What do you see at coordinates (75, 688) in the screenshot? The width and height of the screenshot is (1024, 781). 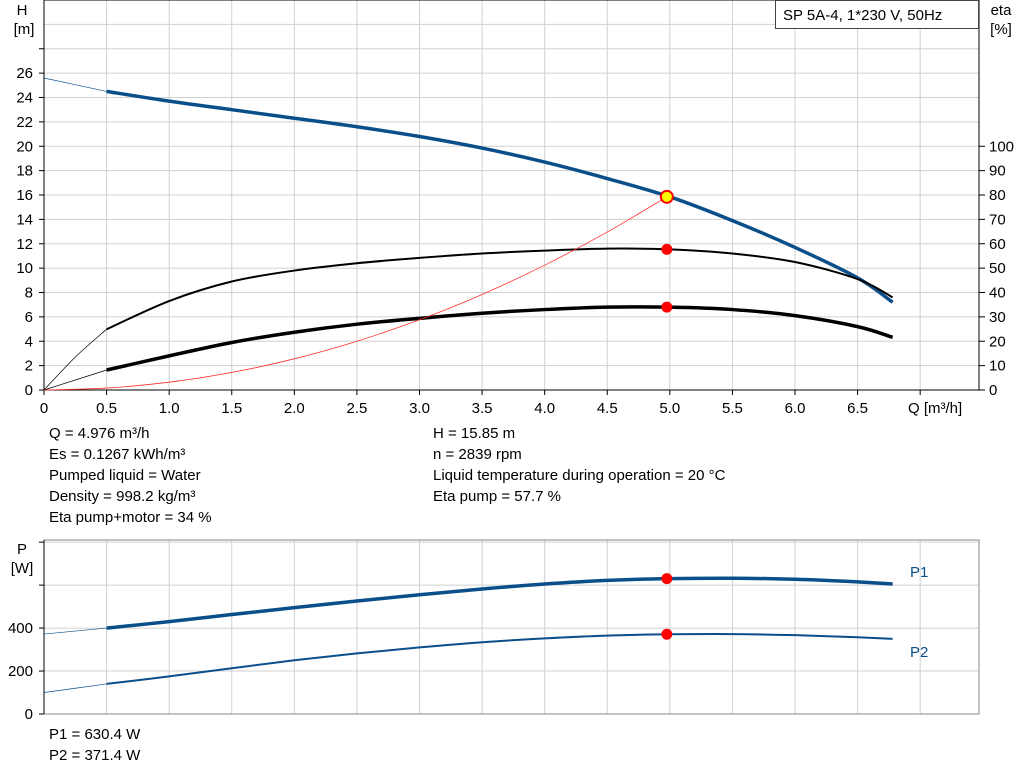 I see `P2-extension-line` at bounding box center [75, 688].